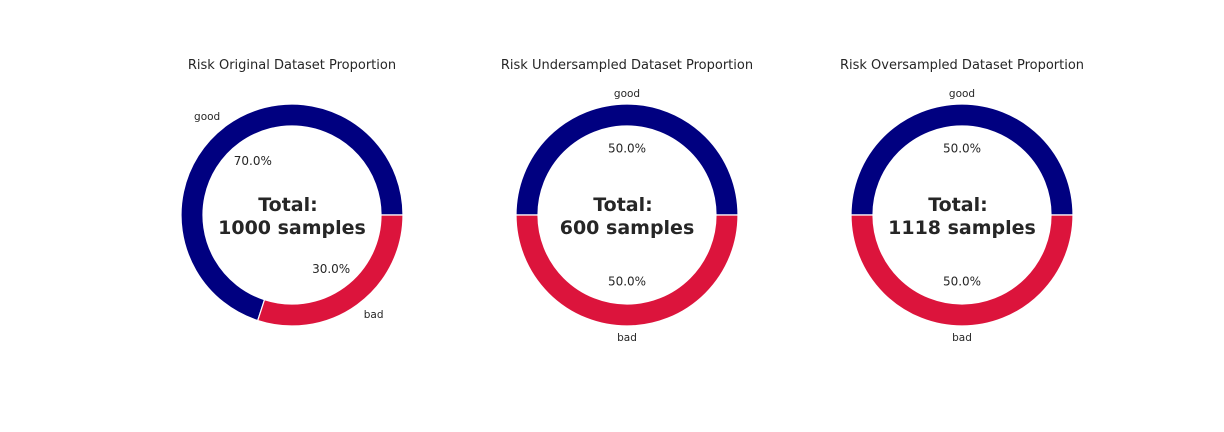  What do you see at coordinates (962, 65) in the screenshot?
I see `chart-title: Risk Oversampled Dataset Proportion` at bounding box center [962, 65].